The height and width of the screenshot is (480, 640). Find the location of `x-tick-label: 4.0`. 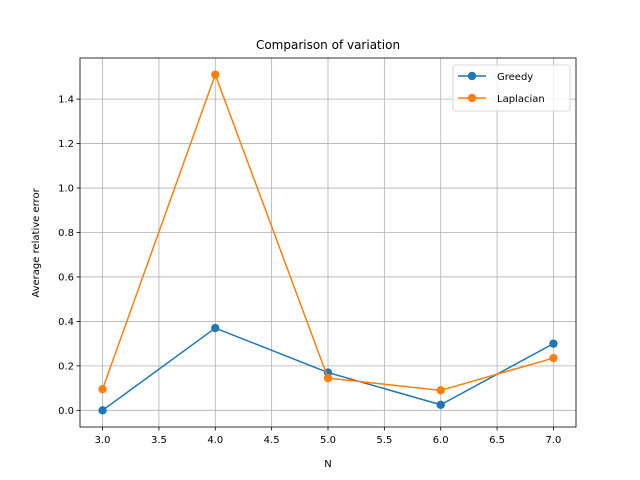

x-tick-label: 4.0 is located at coordinates (215, 440).